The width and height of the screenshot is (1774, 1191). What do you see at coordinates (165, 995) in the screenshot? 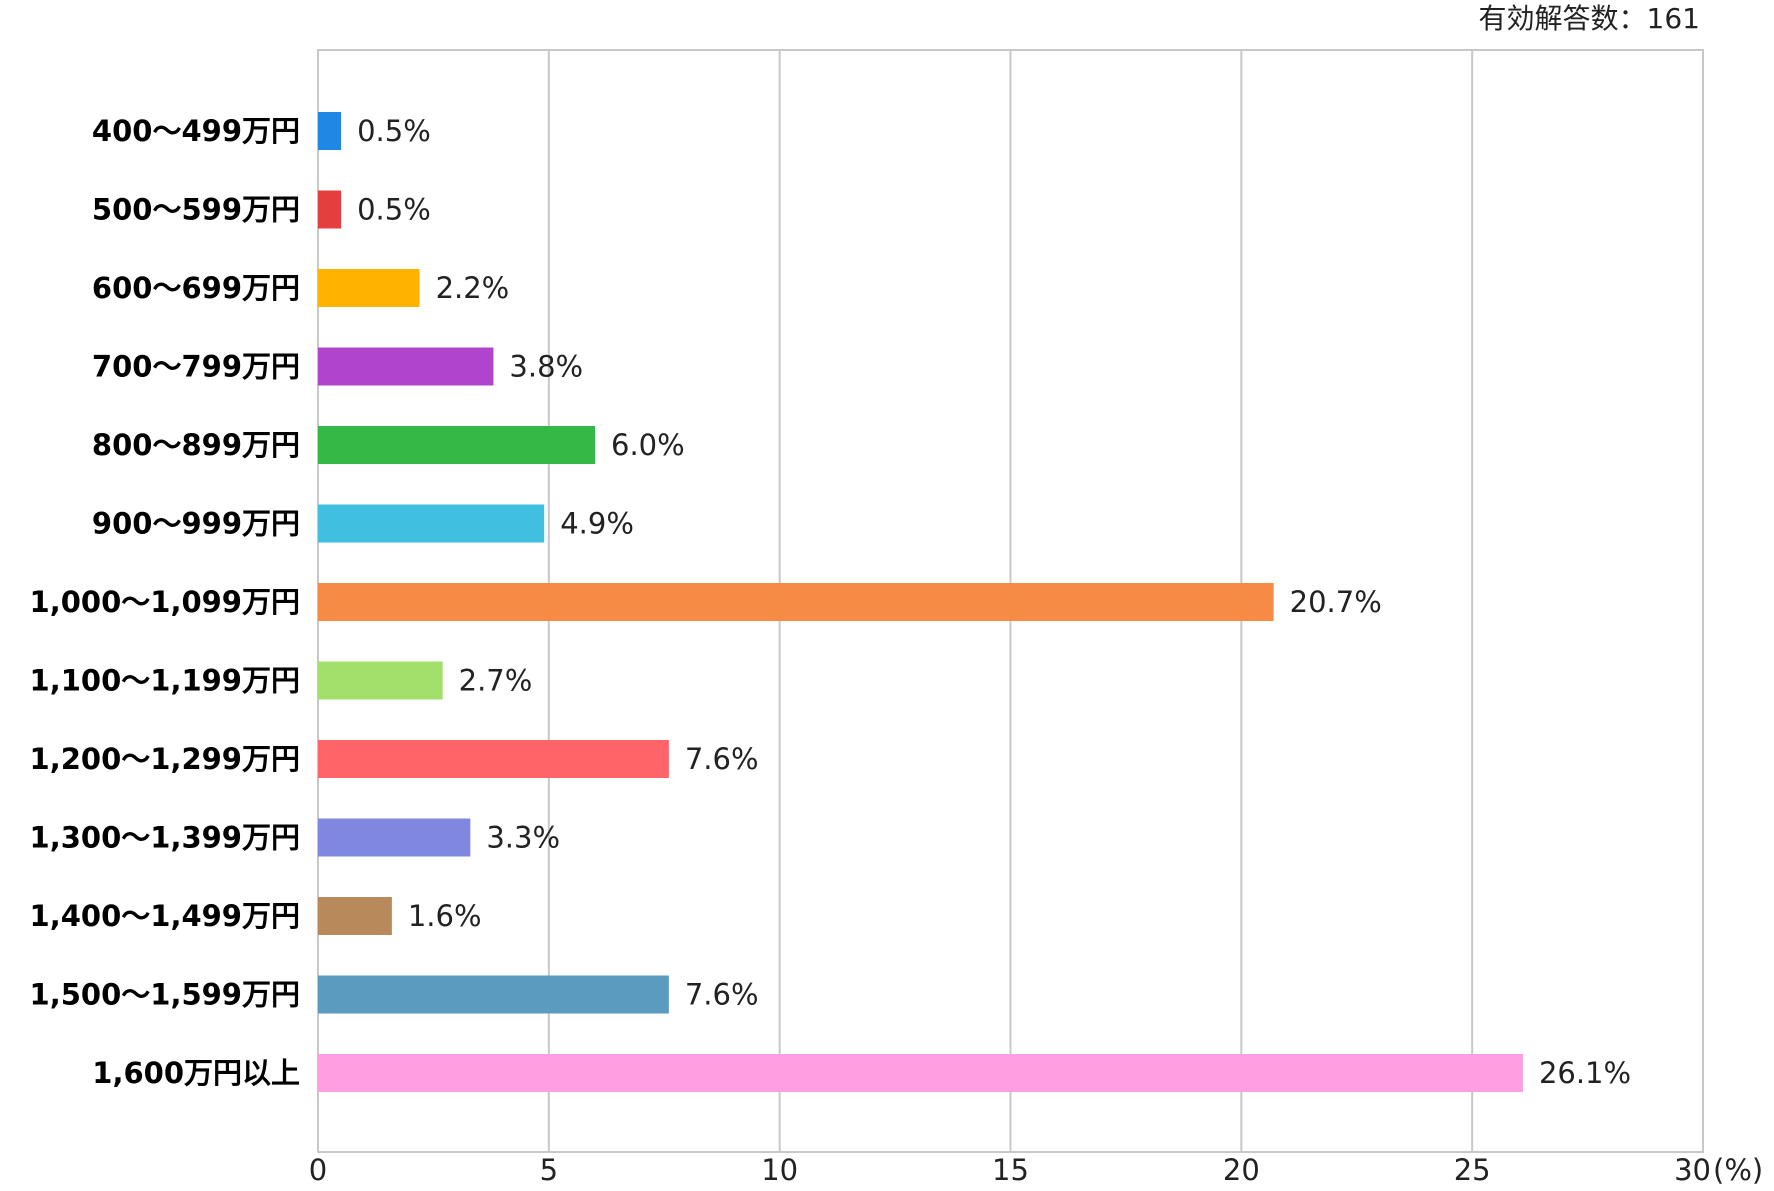
I see `category-label: 1,500〜1,599万円` at bounding box center [165, 995].